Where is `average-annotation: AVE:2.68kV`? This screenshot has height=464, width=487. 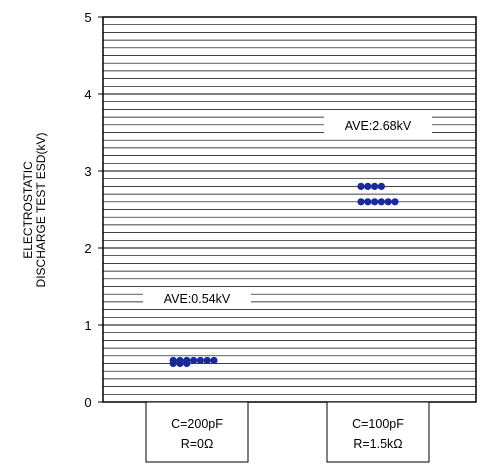 average-annotation: AVE:2.68kV is located at coordinates (378, 126).